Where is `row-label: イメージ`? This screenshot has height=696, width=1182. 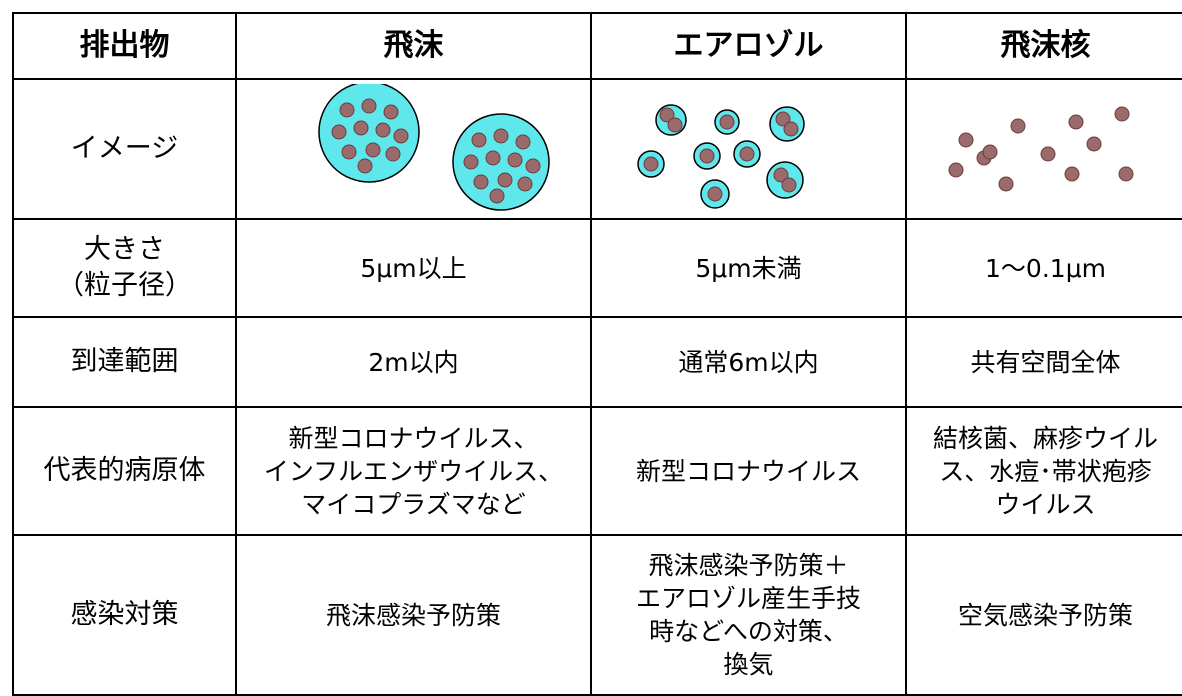
row-label: イメージ is located at coordinates (124, 149).